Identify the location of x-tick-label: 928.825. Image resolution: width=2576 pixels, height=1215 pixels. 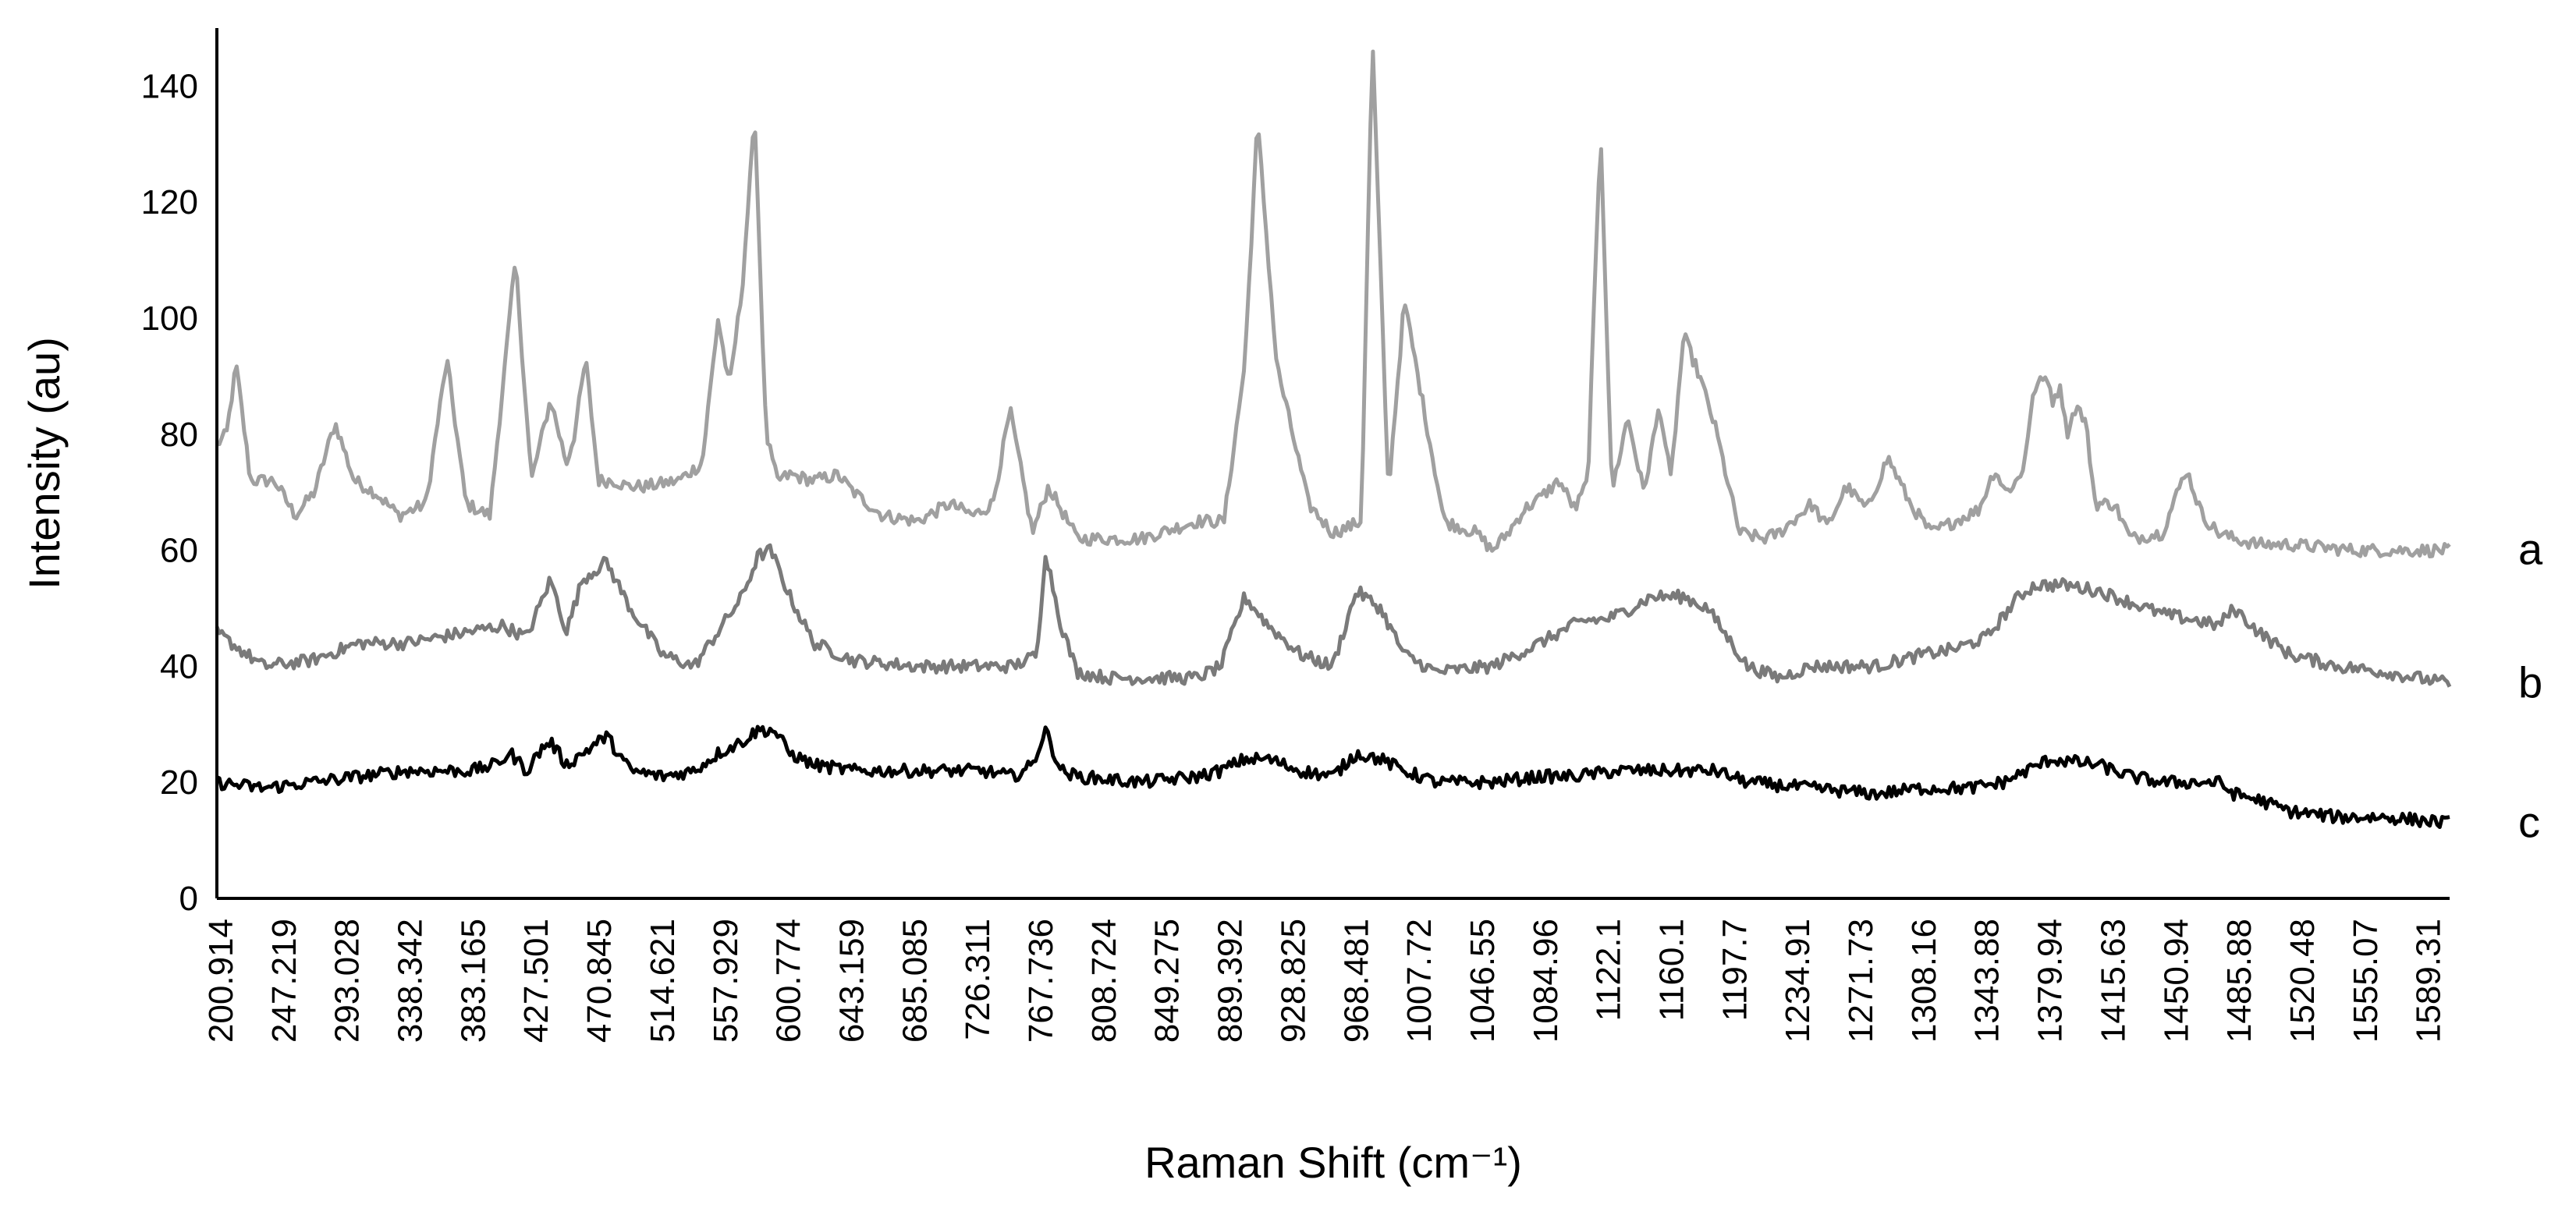
(1293, 981).